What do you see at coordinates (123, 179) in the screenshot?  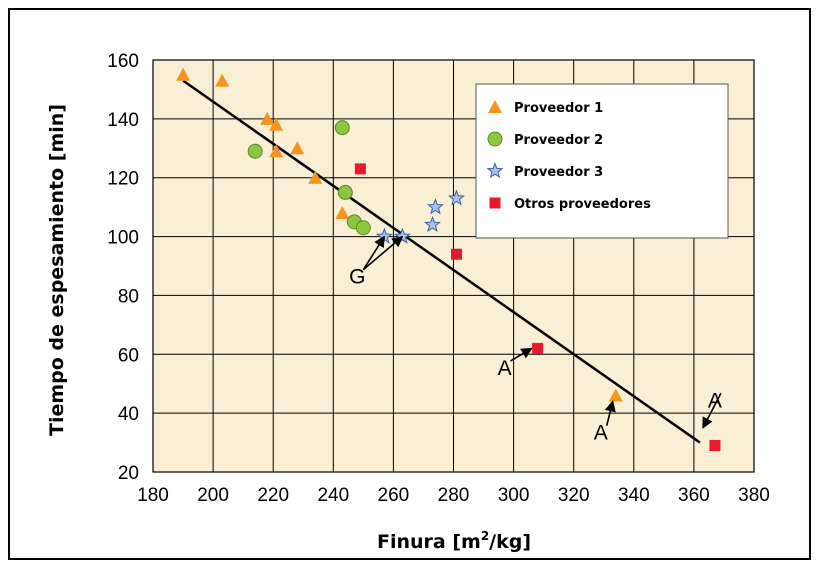 I see `y-tick-label: 120` at bounding box center [123, 179].